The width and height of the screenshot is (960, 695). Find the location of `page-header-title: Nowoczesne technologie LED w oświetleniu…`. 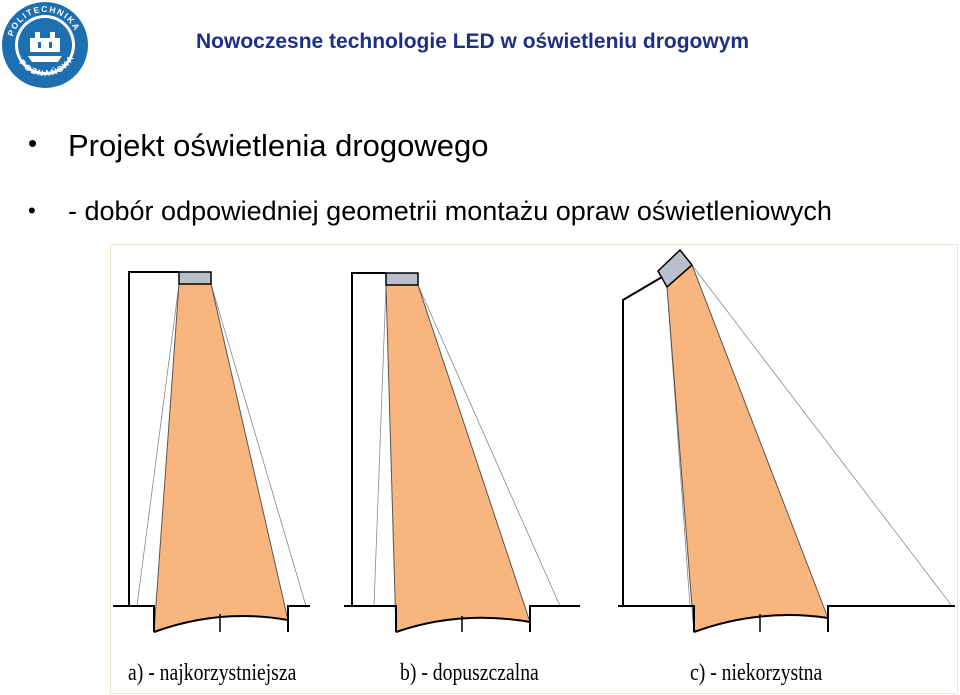

page-header-title: Nowoczesne technologie LED w oświetleniu… is located at coordinates (473, 41).